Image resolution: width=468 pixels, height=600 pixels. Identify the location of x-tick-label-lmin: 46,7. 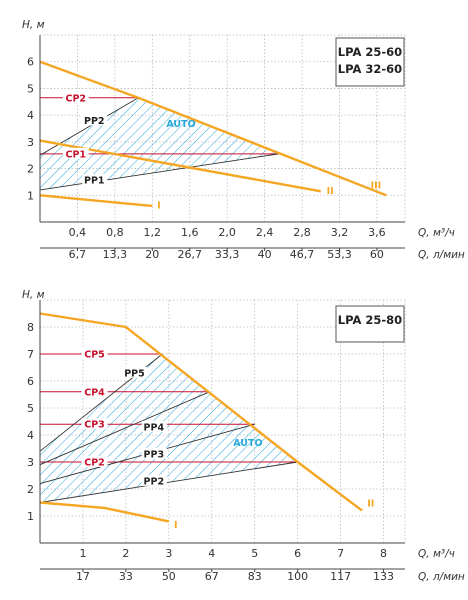
(302, 254).